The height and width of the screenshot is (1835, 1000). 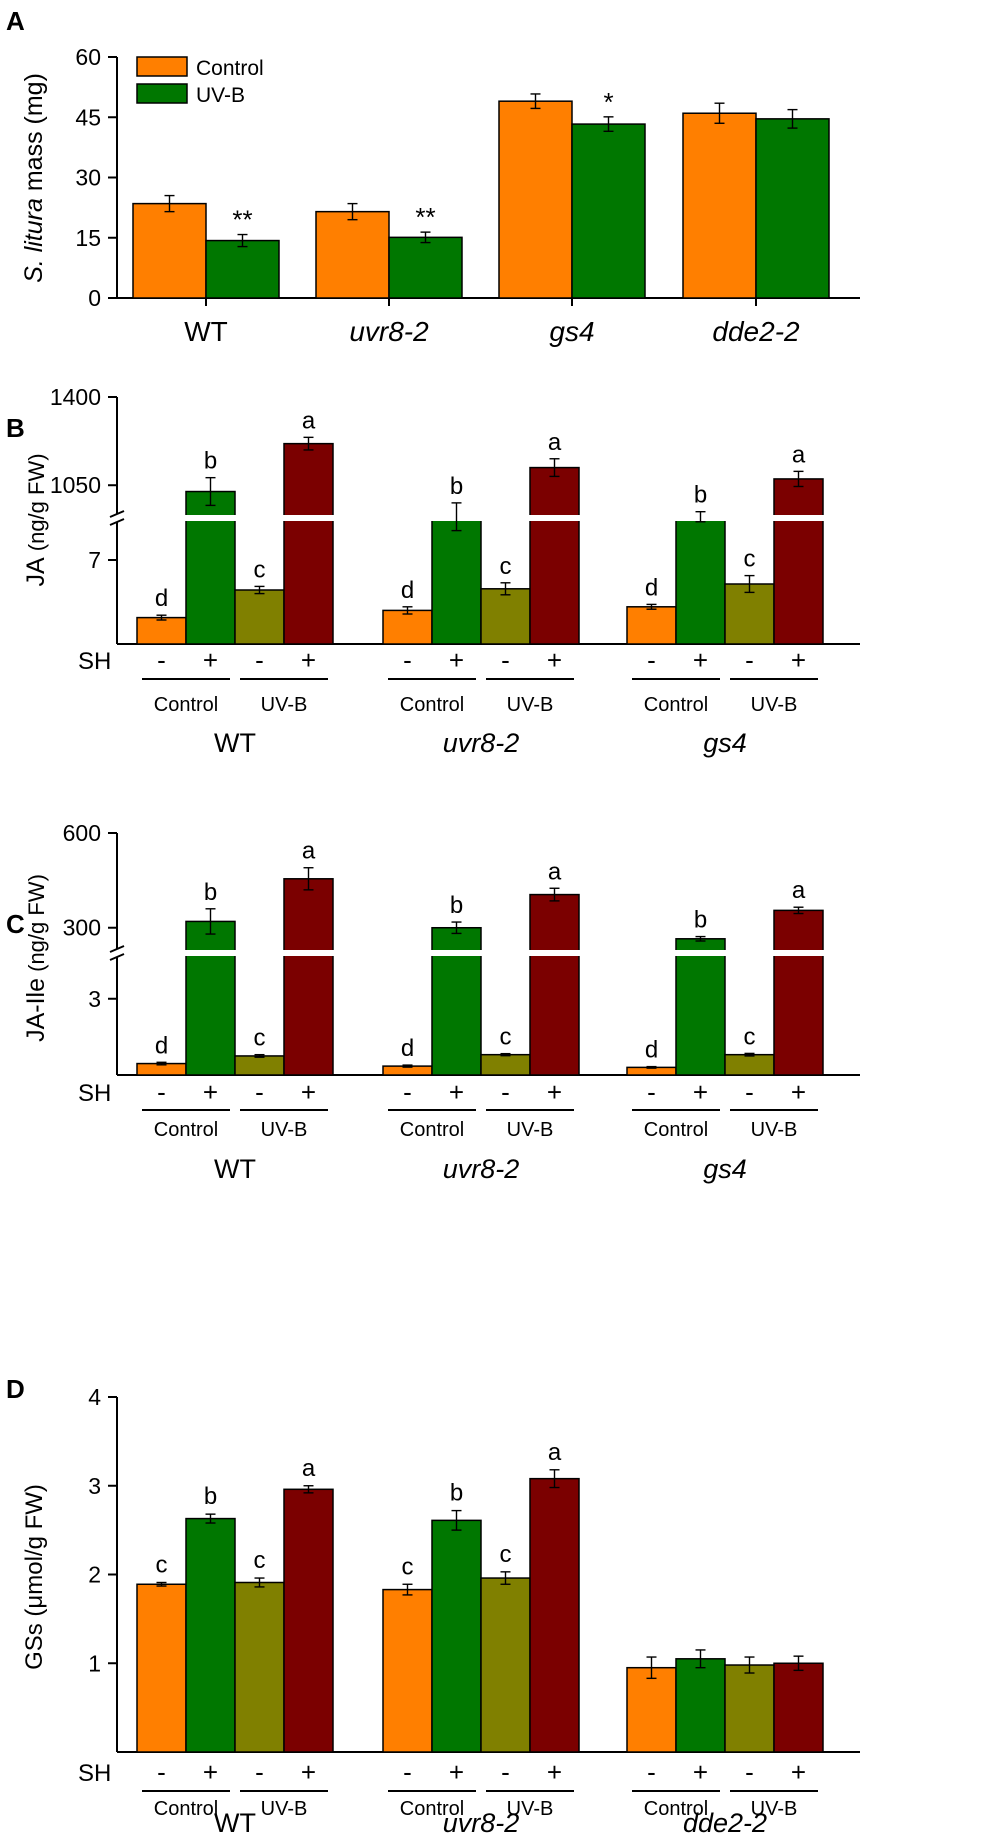 I want to click on panel-b-y-tick-label: 1050, so click(x=75, y=485).